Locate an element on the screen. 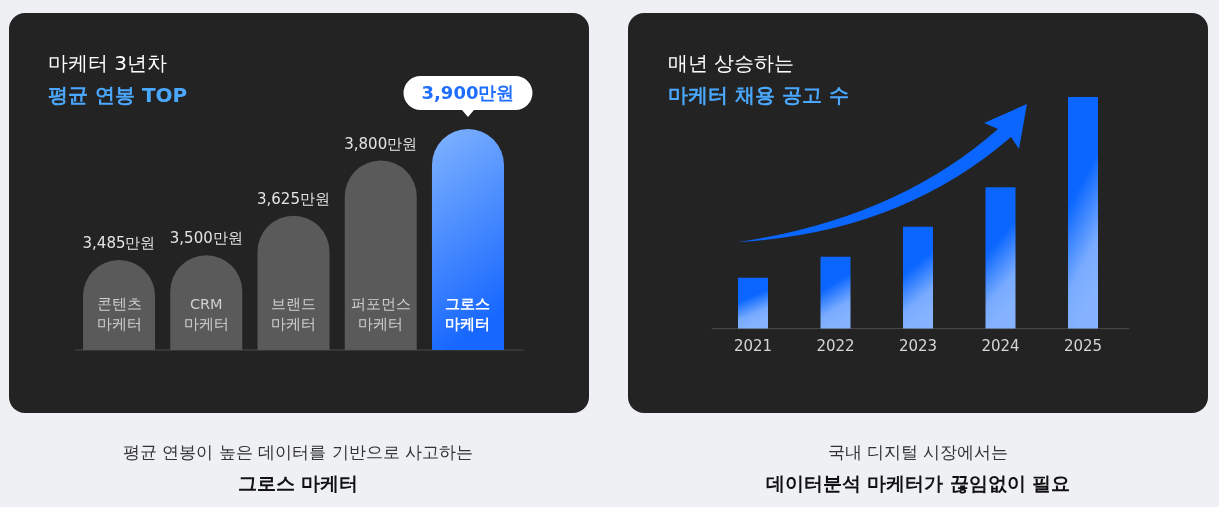 The width and height of the screenshot is (1219, 507). x-tick-label: 그로스 마케터 is located at coordinates (468, 314).